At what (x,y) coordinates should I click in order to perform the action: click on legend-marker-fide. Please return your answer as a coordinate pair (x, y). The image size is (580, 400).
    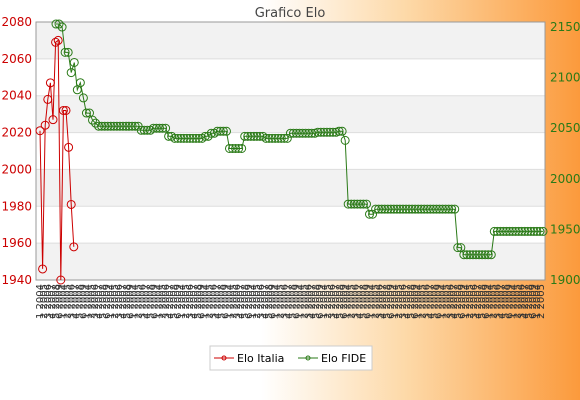
    Looking at the image, I should click on (308, 358).